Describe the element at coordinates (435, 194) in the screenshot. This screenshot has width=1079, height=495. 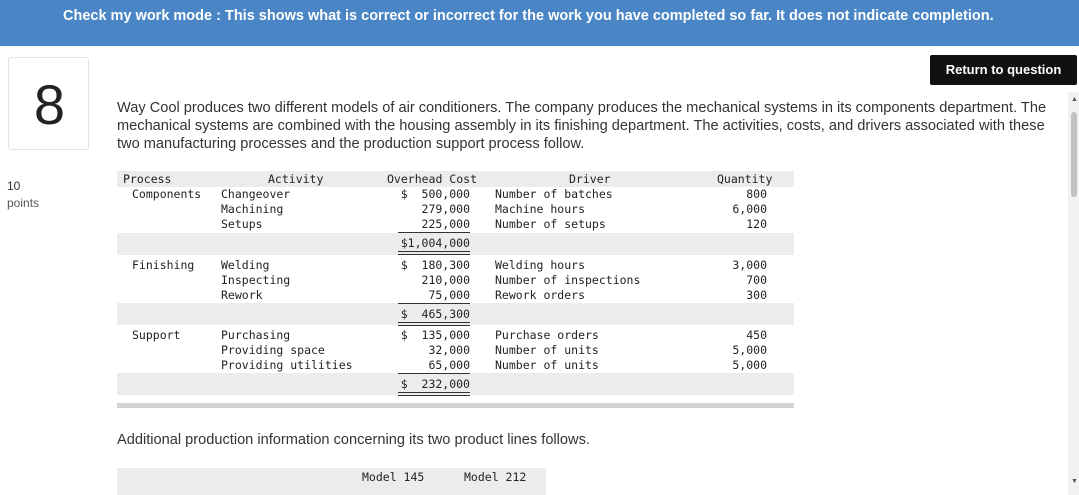
I see `cost-changeover: $ 500,000` at that location.